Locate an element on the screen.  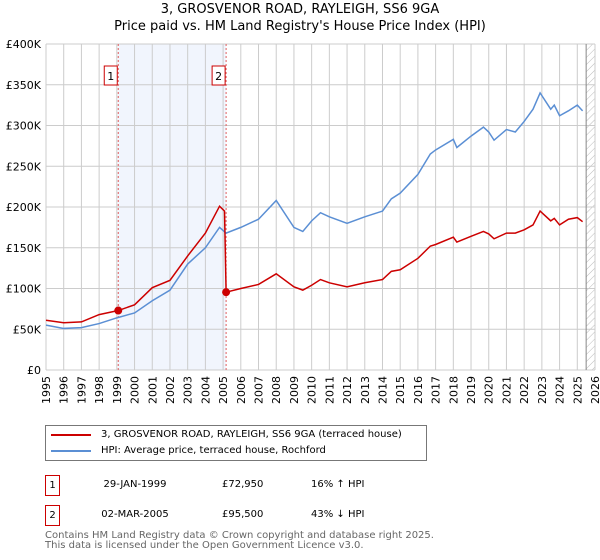
x-tick-label: 2020 is located at coordinates (489, 390).